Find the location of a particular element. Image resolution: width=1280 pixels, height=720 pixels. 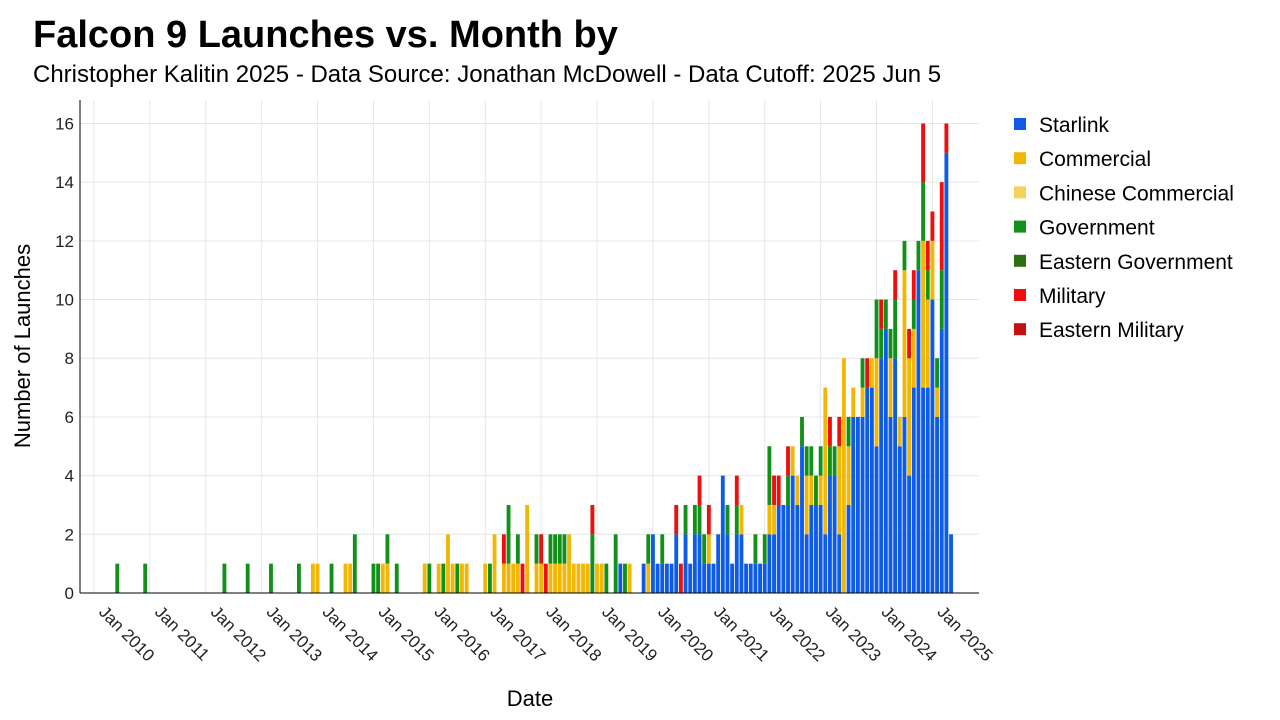

legend-item-commercial: Commercial is located at coordinates (1082, 159).